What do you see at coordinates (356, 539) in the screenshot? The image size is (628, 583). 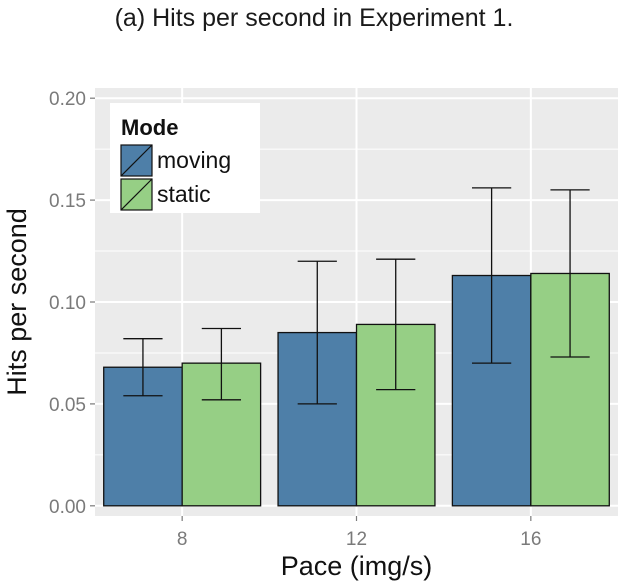 I see `x-tick-label: 12` at bounding box center [356, 539].